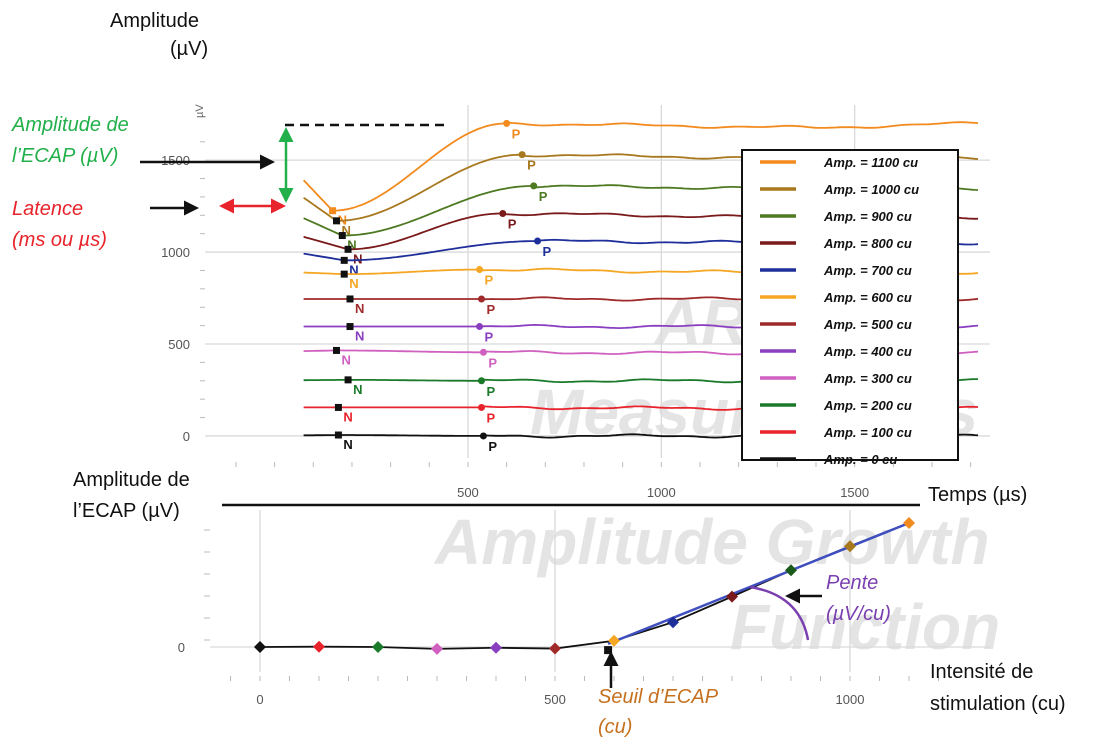 The width and height of the screenshot is (1105, 740). Describe the element at coordinates (547, 251) in the screenshot. I see `p-label-4: P` at that location.